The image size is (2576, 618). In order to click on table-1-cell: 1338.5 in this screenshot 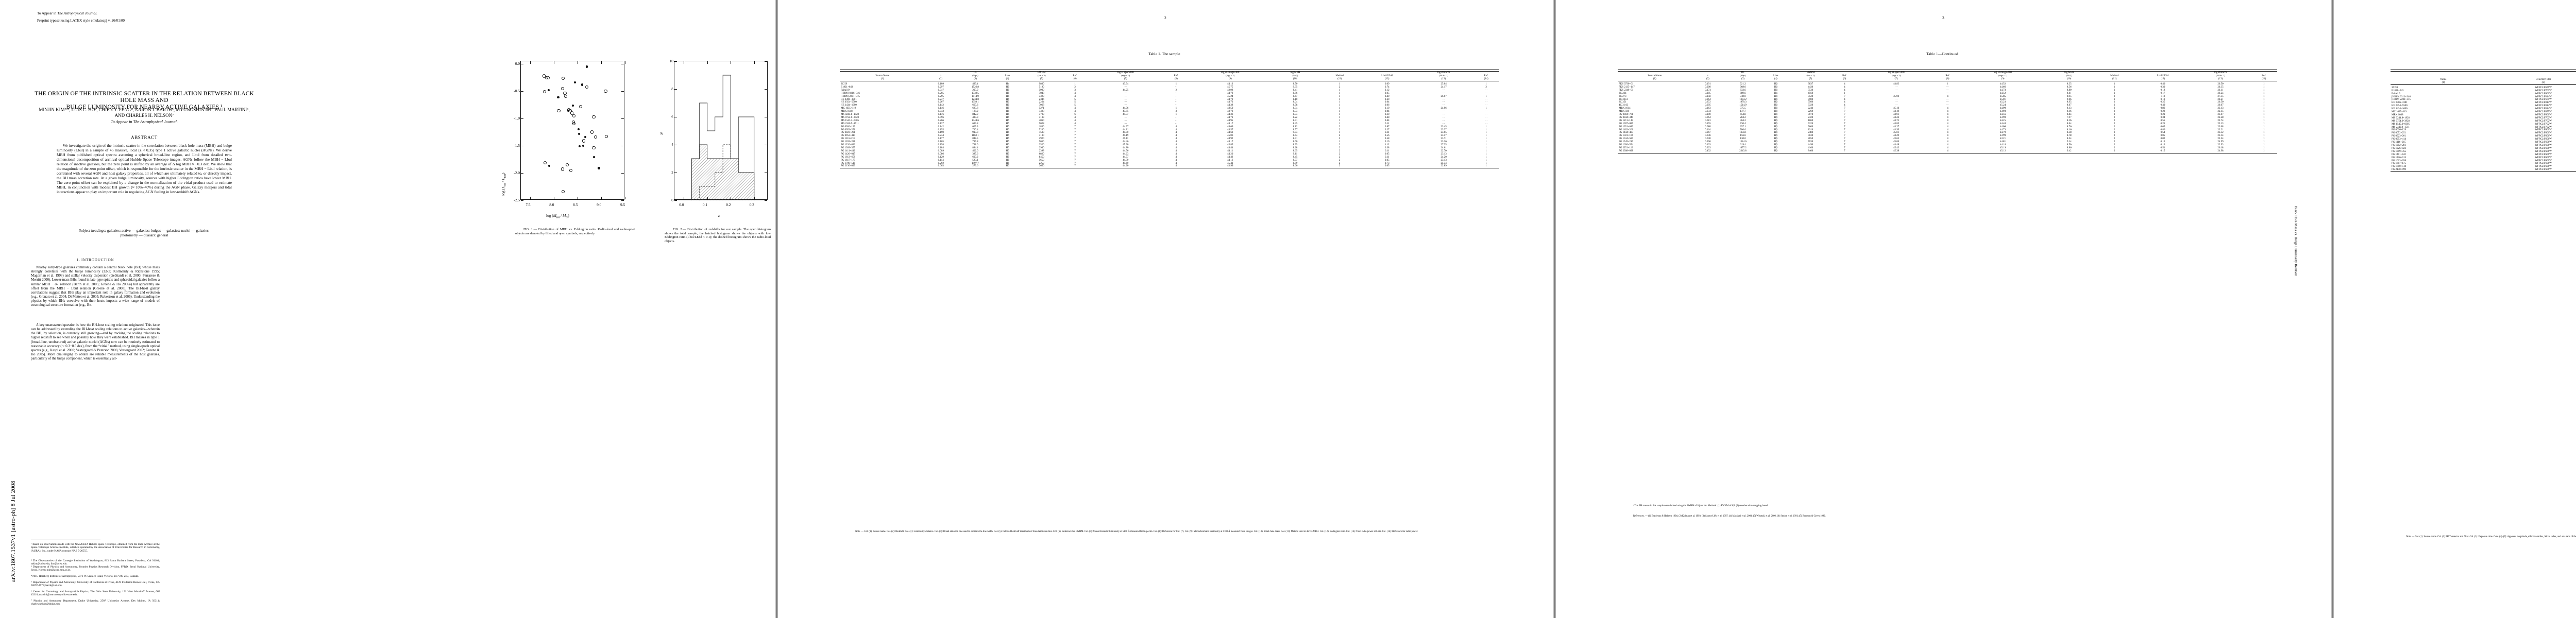, I will do `click(975, 94)`.